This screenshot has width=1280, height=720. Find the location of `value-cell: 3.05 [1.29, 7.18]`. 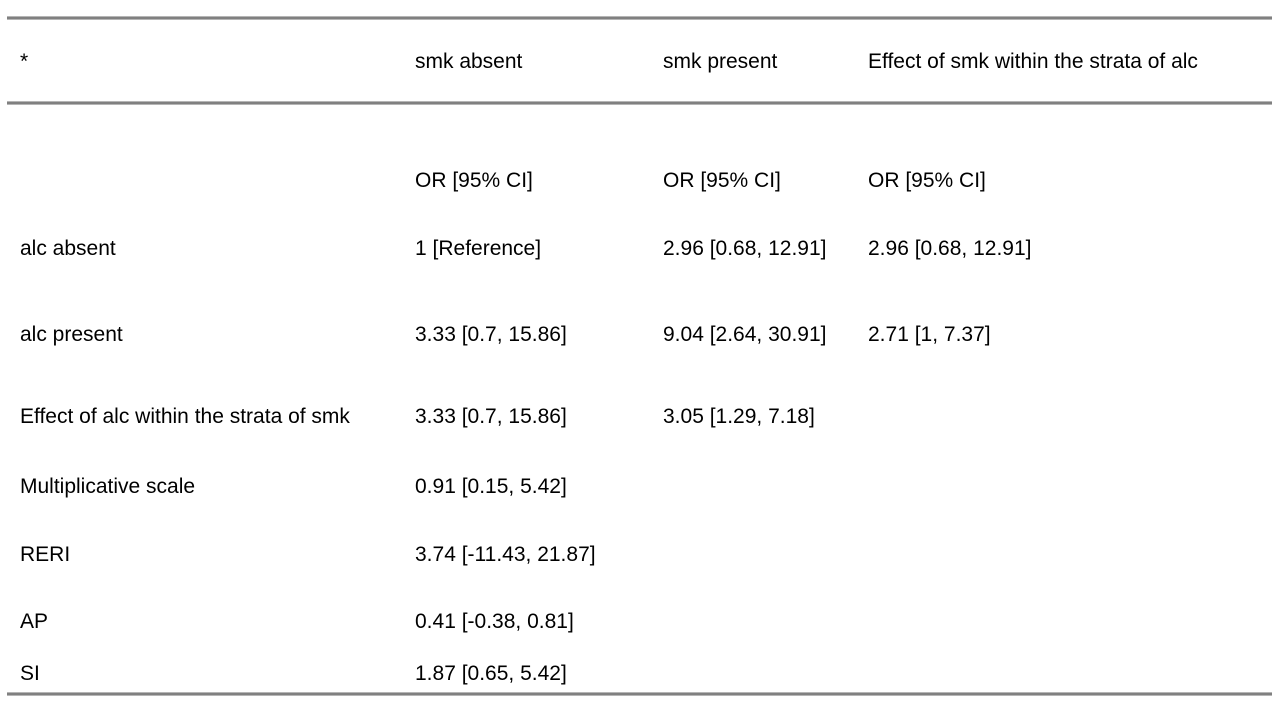

value-cell: 3.05 [1.29, 7.18] is located at coordinates (739, 416).